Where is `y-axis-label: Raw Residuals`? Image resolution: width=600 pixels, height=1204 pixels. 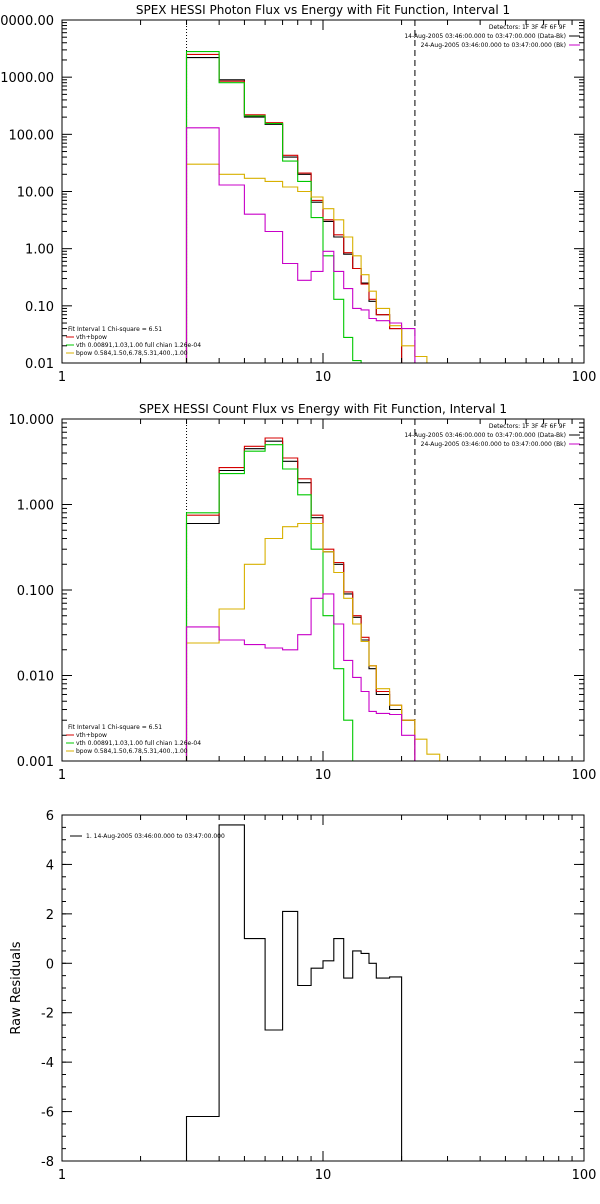
y-axis-label: Raw Residuals is located at coordinates (16, 987).